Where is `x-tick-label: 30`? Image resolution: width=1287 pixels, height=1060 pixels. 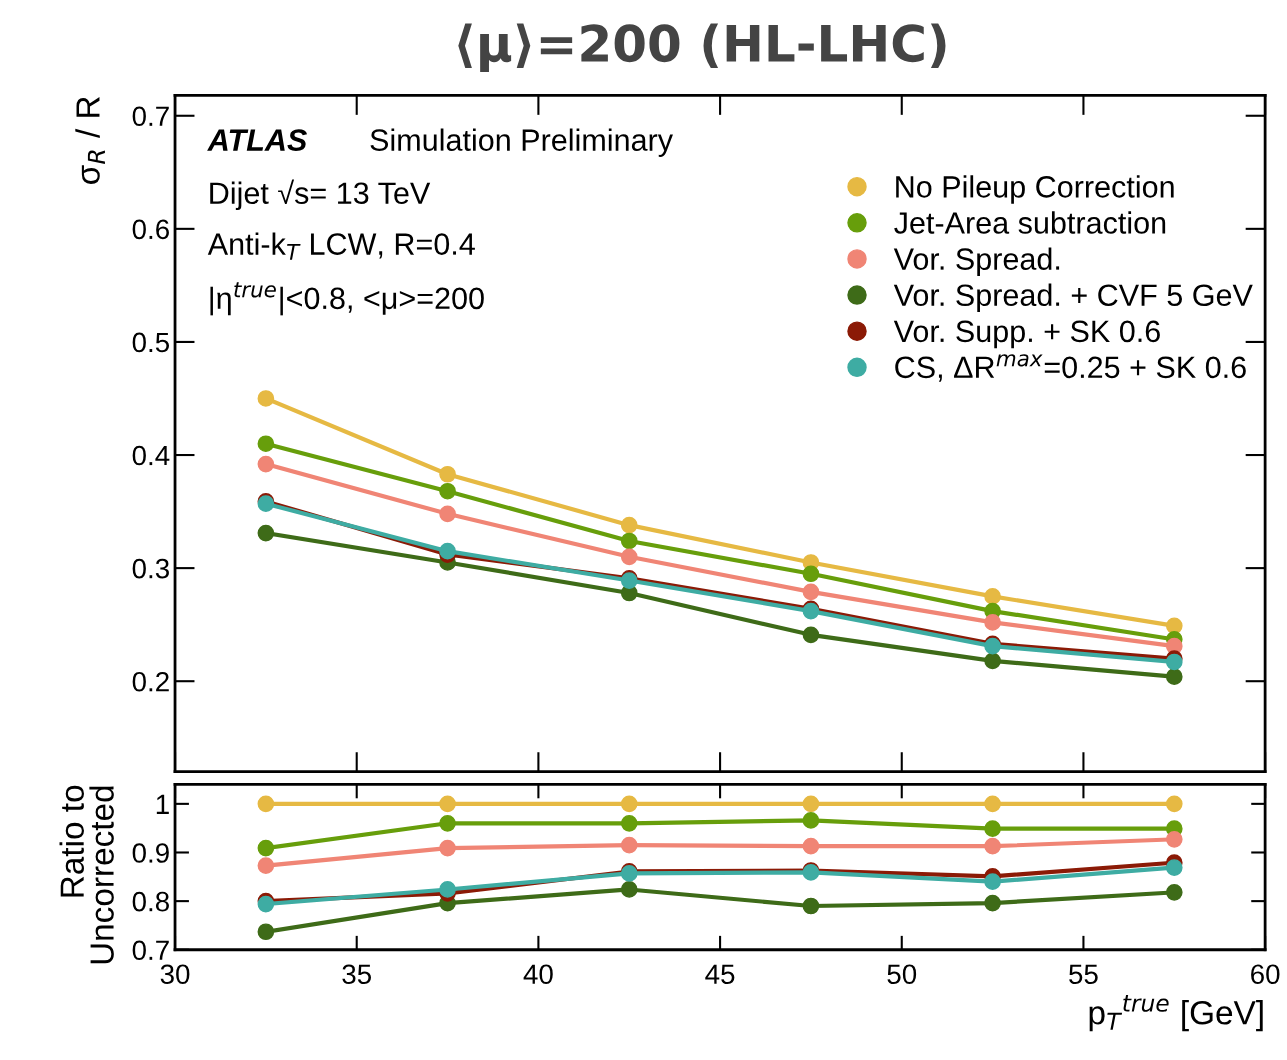
x-tick-label: 30 is located at coordinates (175, 974).